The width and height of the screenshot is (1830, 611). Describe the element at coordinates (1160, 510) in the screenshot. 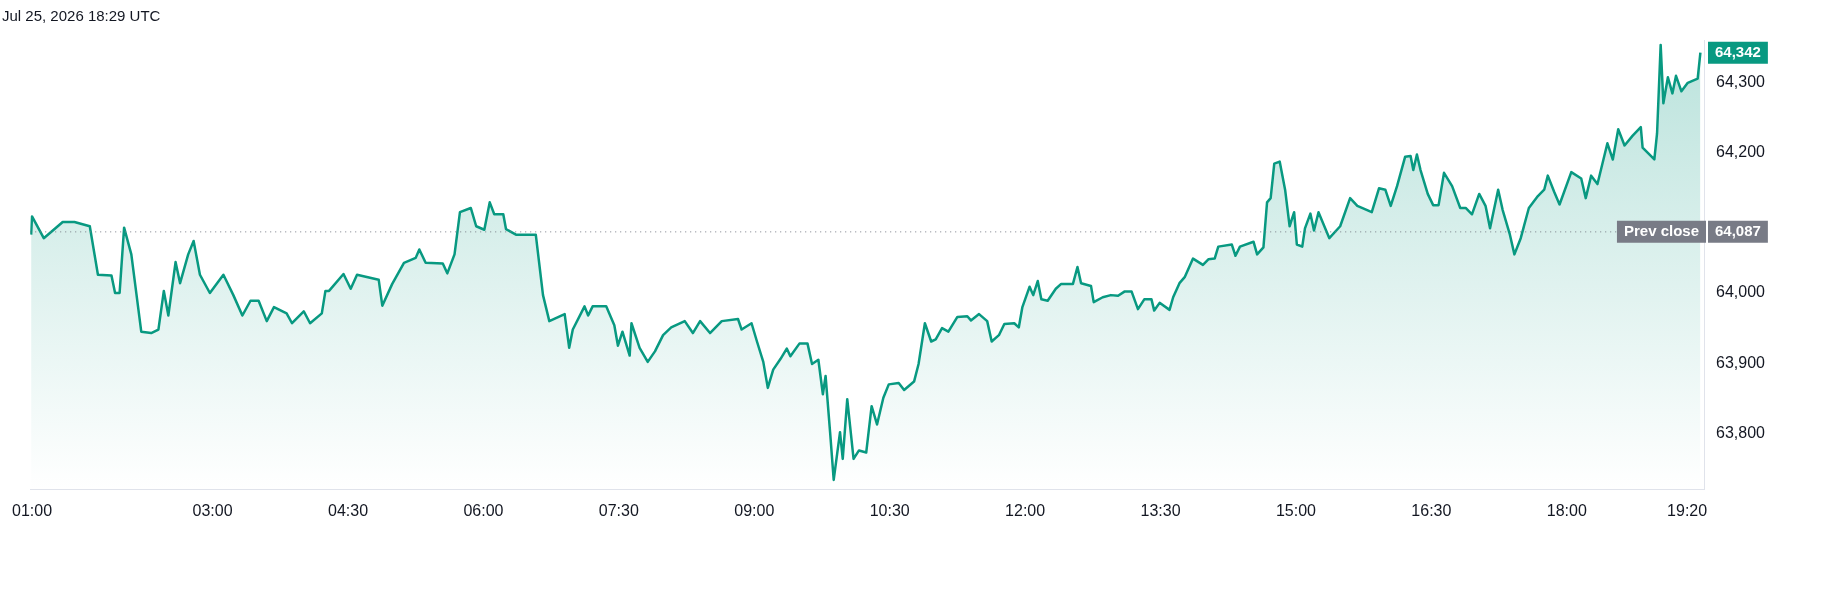

I see `x-tick-label: 13:30` at that location.